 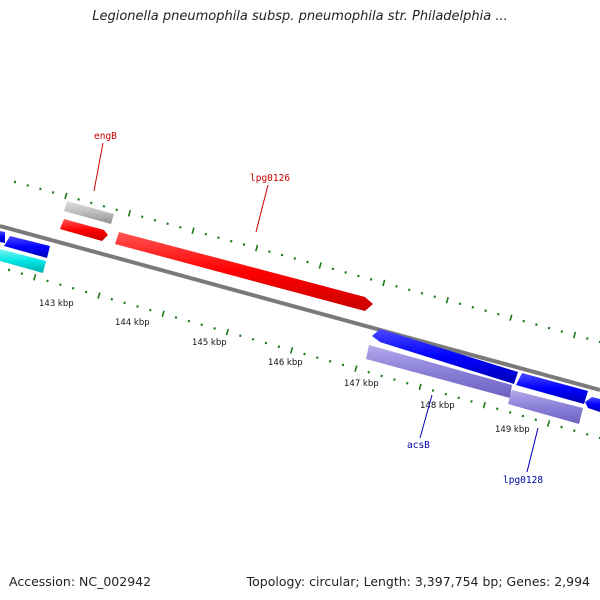 What do you see at coordinates (523, 480) in the screenshot?
I see `gene-label-lpg0128: lpg0128` at bounding box center [523, 480].